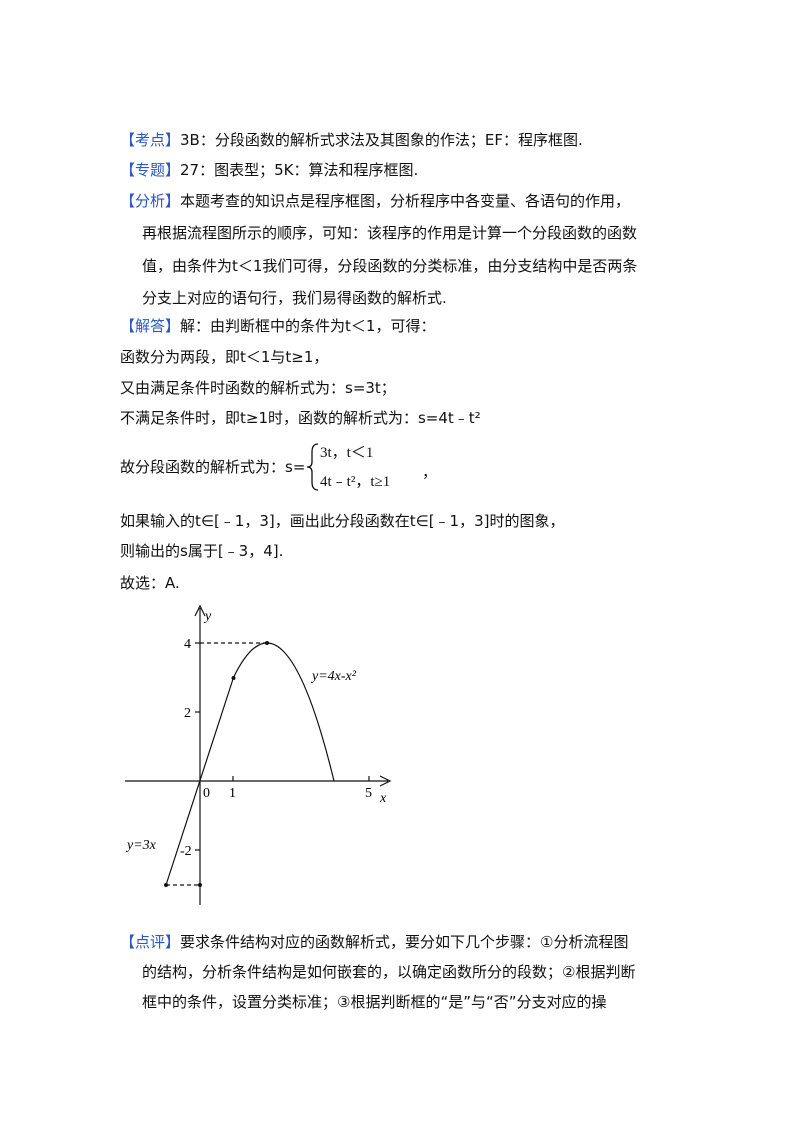  Describe the element at coordinates (186, 851) in the screenshot. I see `tick-label: -2` at that location.